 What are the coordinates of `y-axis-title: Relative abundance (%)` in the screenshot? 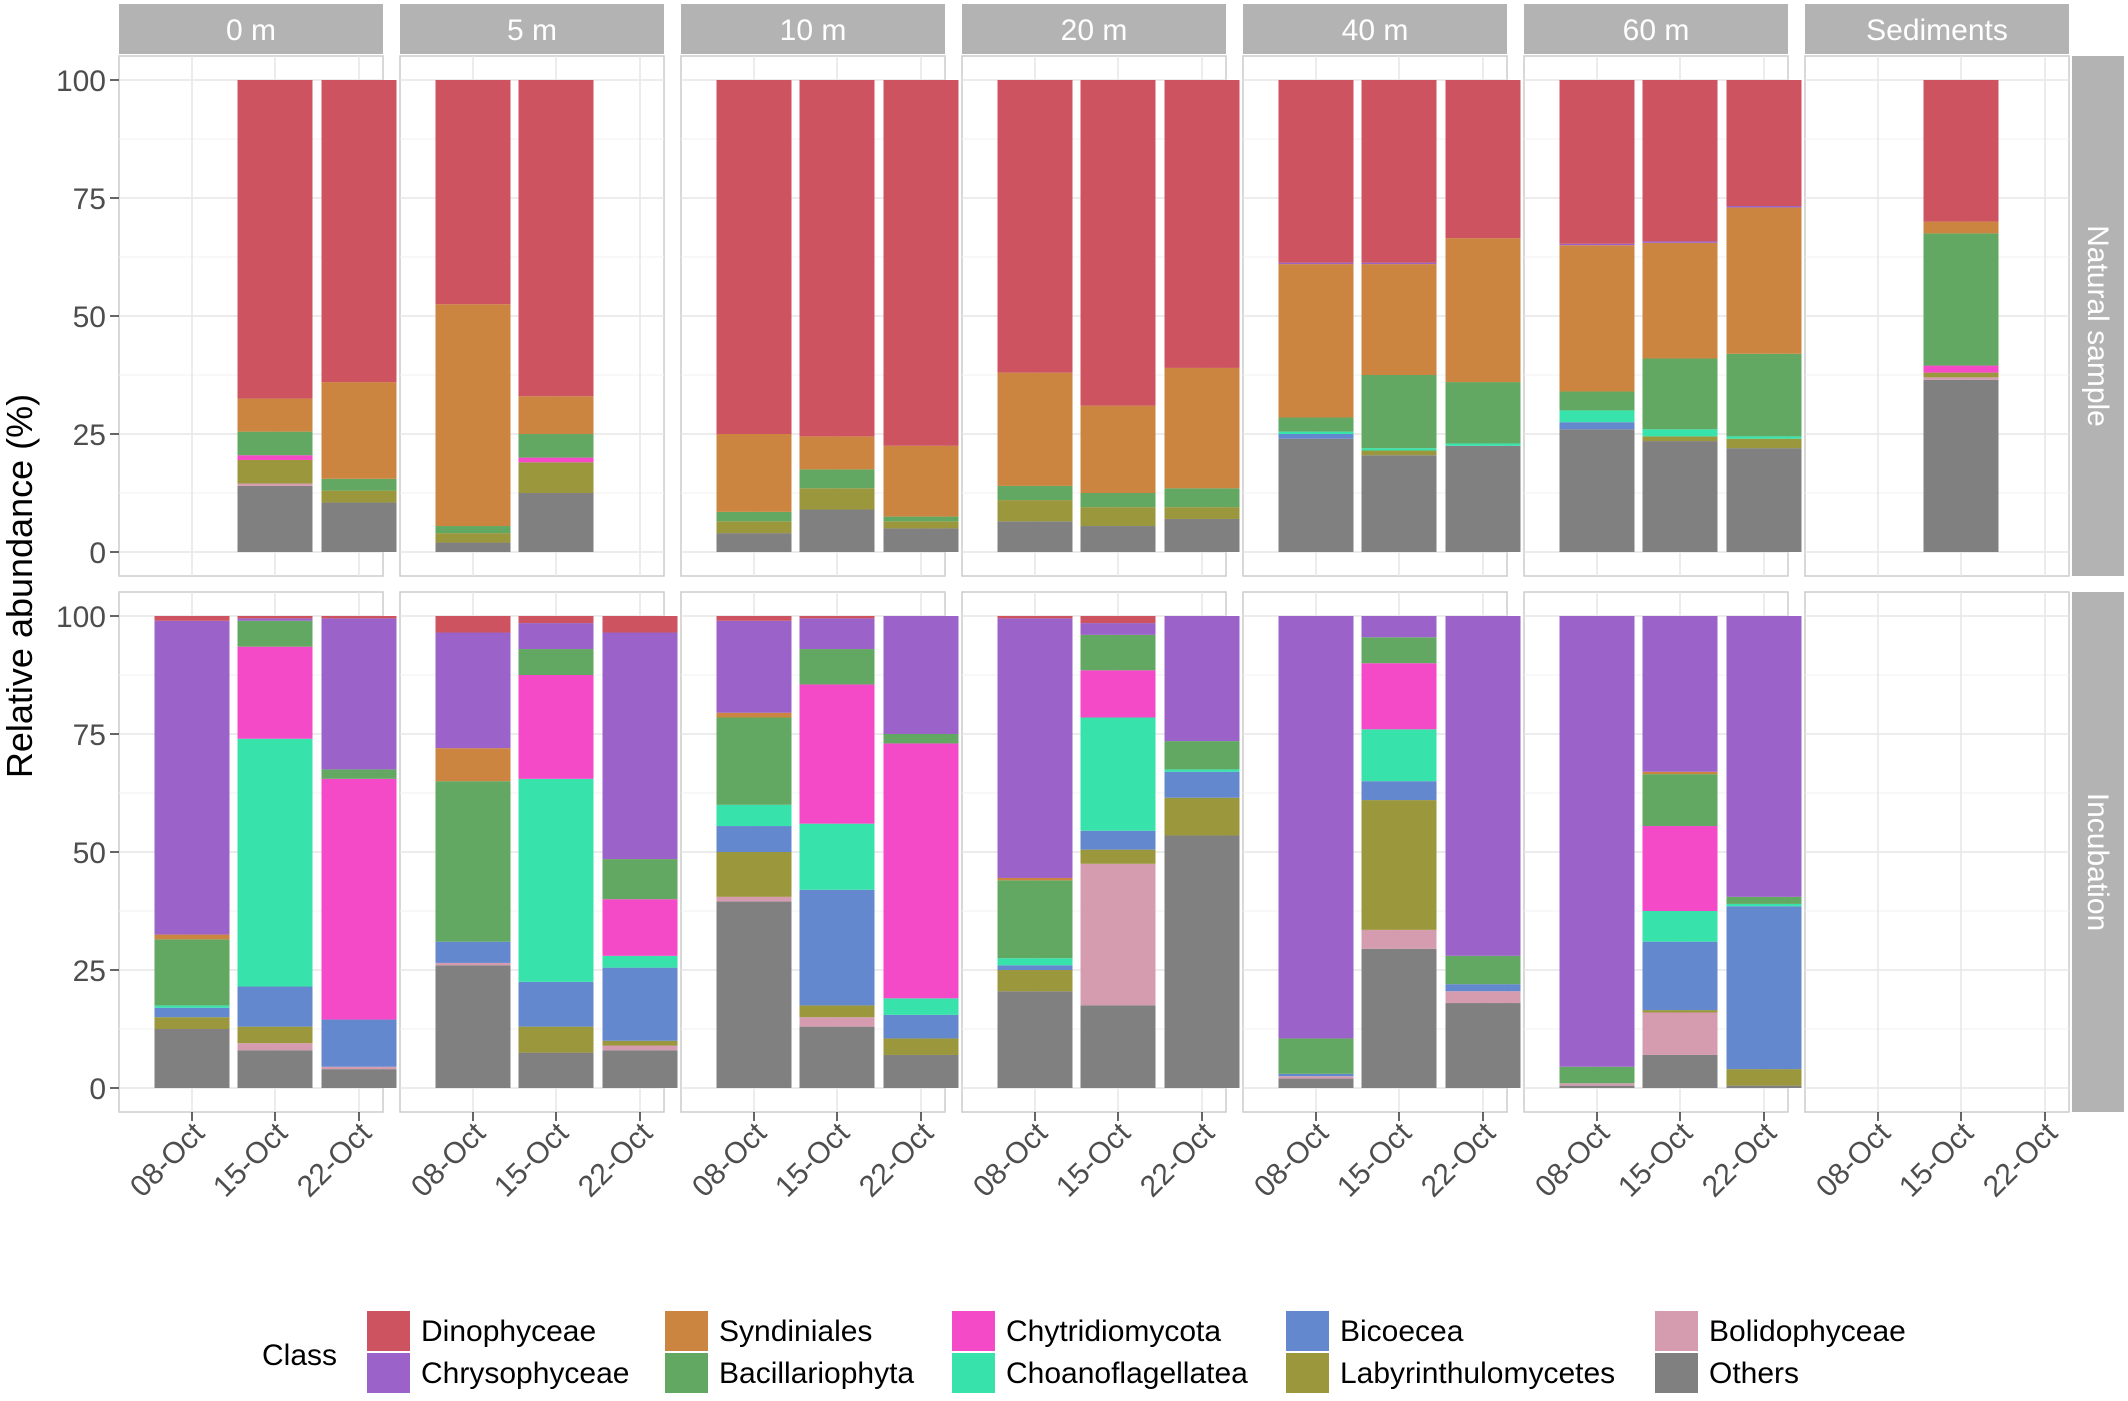 It's located at (20, 586).